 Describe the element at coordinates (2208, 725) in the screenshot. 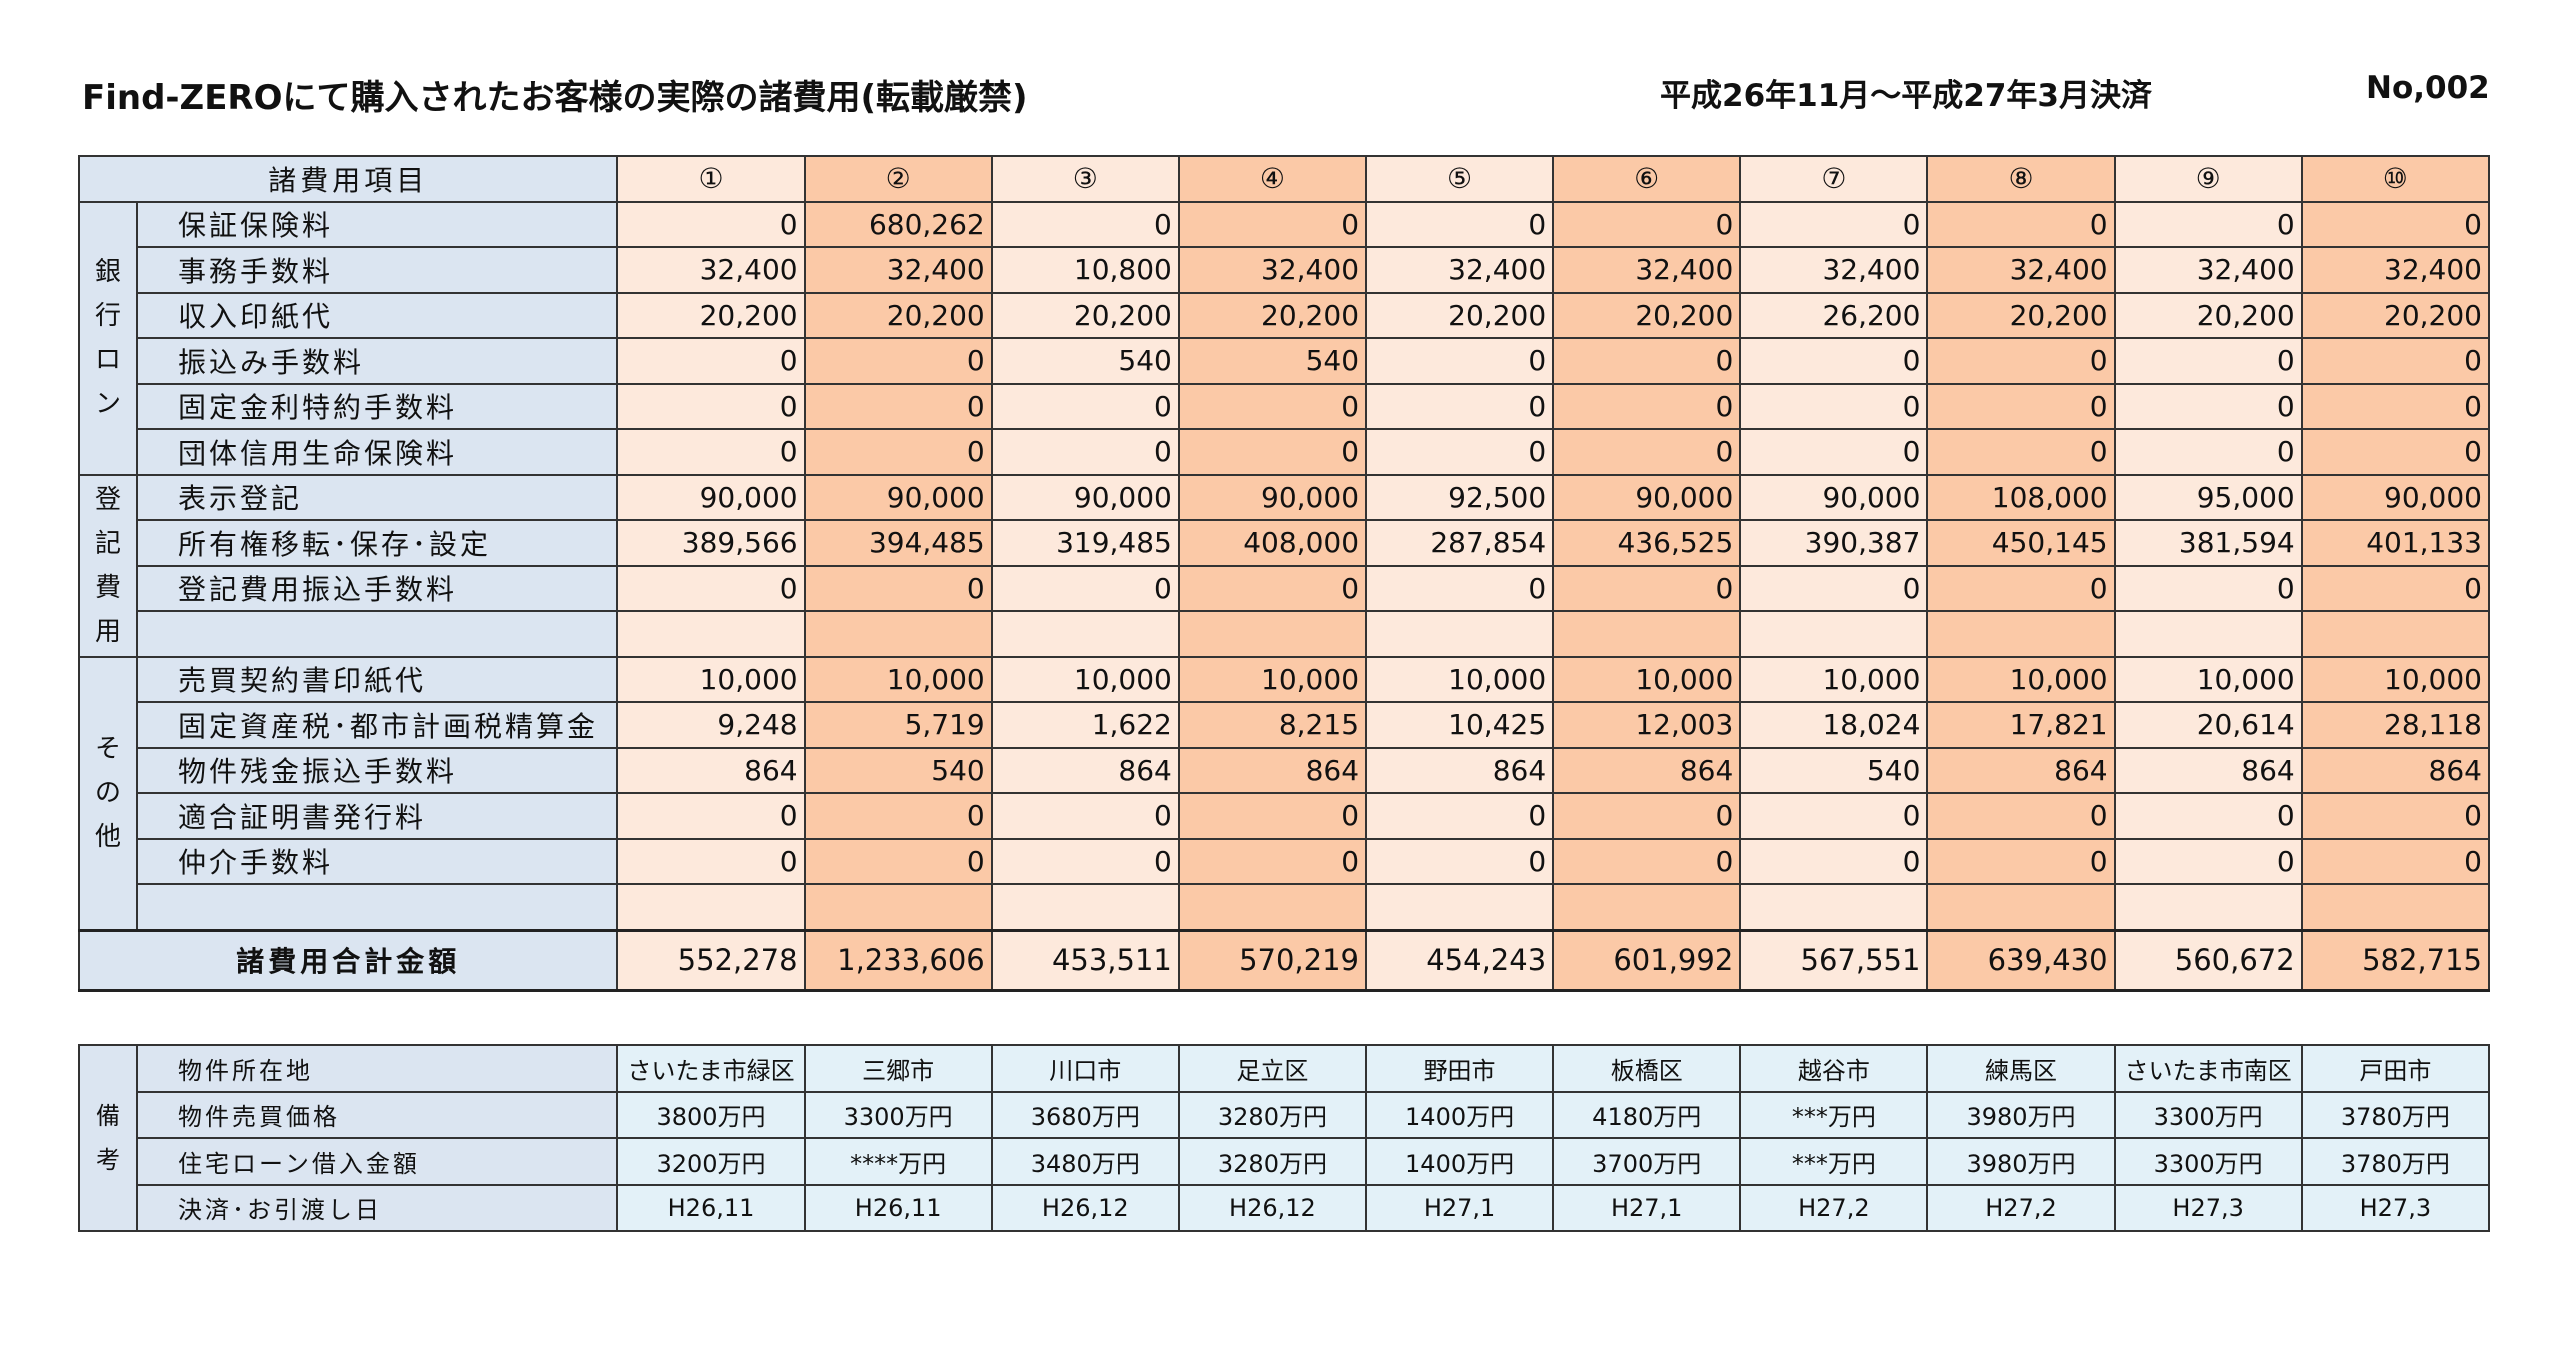

I see `value-cell: 20,614` at that location.